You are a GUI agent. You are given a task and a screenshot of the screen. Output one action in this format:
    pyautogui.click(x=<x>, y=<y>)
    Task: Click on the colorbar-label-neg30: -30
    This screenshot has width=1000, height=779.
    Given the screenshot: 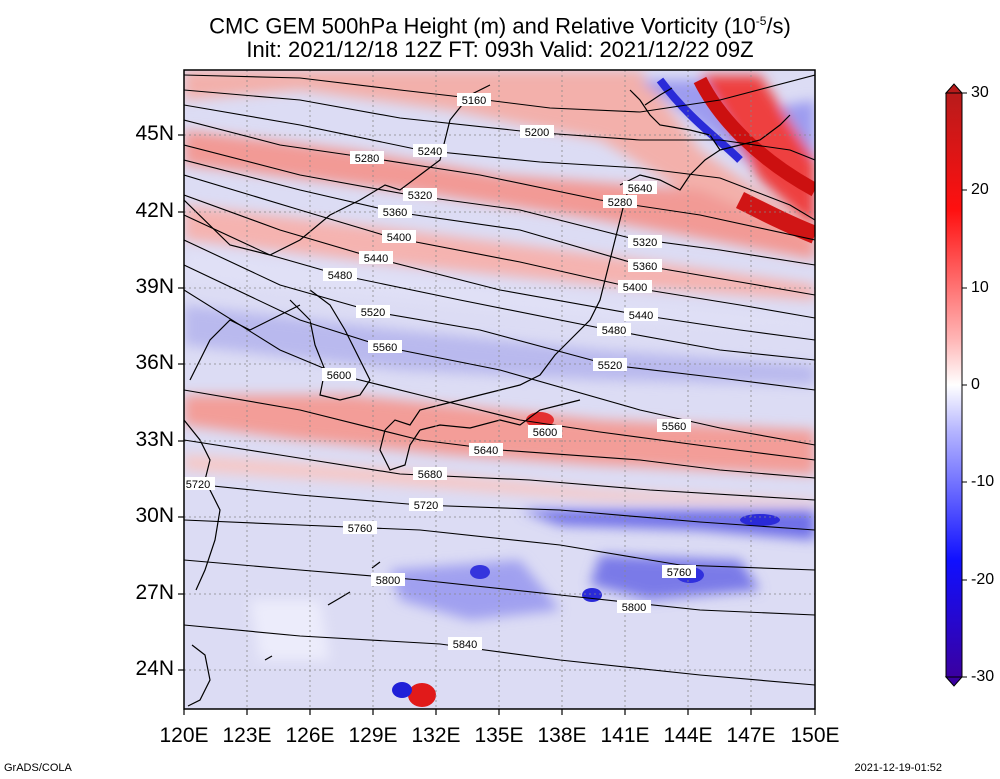 What is the action you would take?
    pyautogui.click(x=983, y=676)
    